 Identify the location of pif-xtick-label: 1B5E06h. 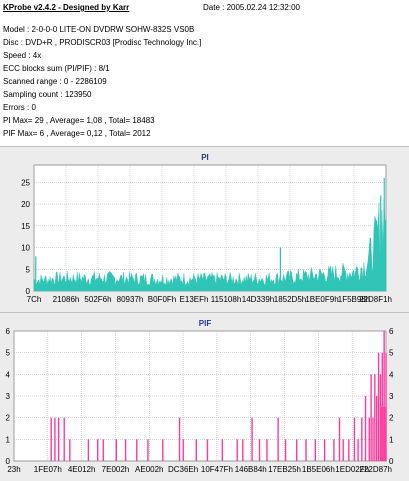
(318, 469).